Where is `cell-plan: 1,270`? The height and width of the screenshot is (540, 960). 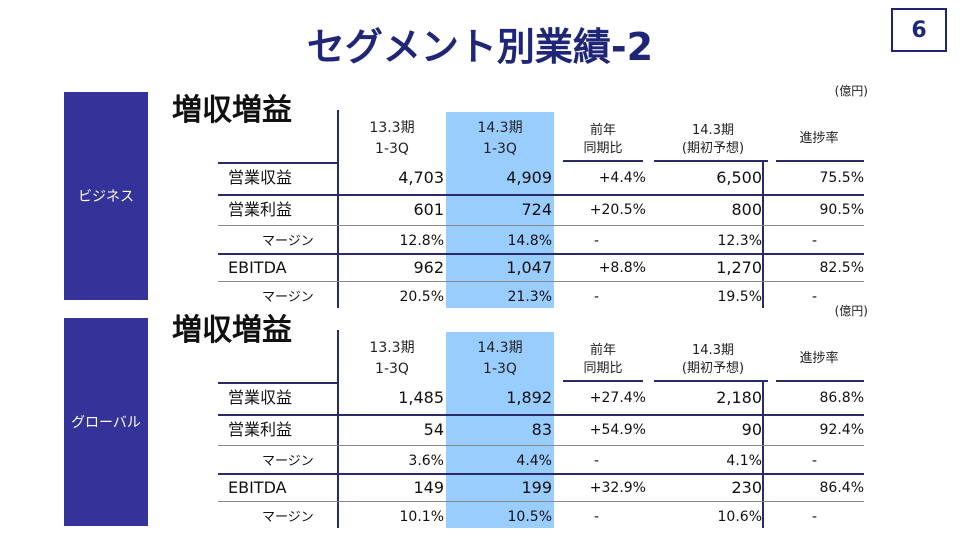 cell-plan: 1,270 is located at coordinates (739, 267).